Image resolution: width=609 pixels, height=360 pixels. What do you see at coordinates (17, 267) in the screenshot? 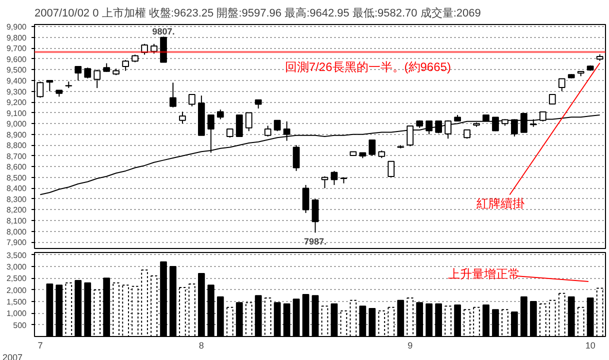
I see `y-tick-label: 3,000` at bounding box center [17, 267].